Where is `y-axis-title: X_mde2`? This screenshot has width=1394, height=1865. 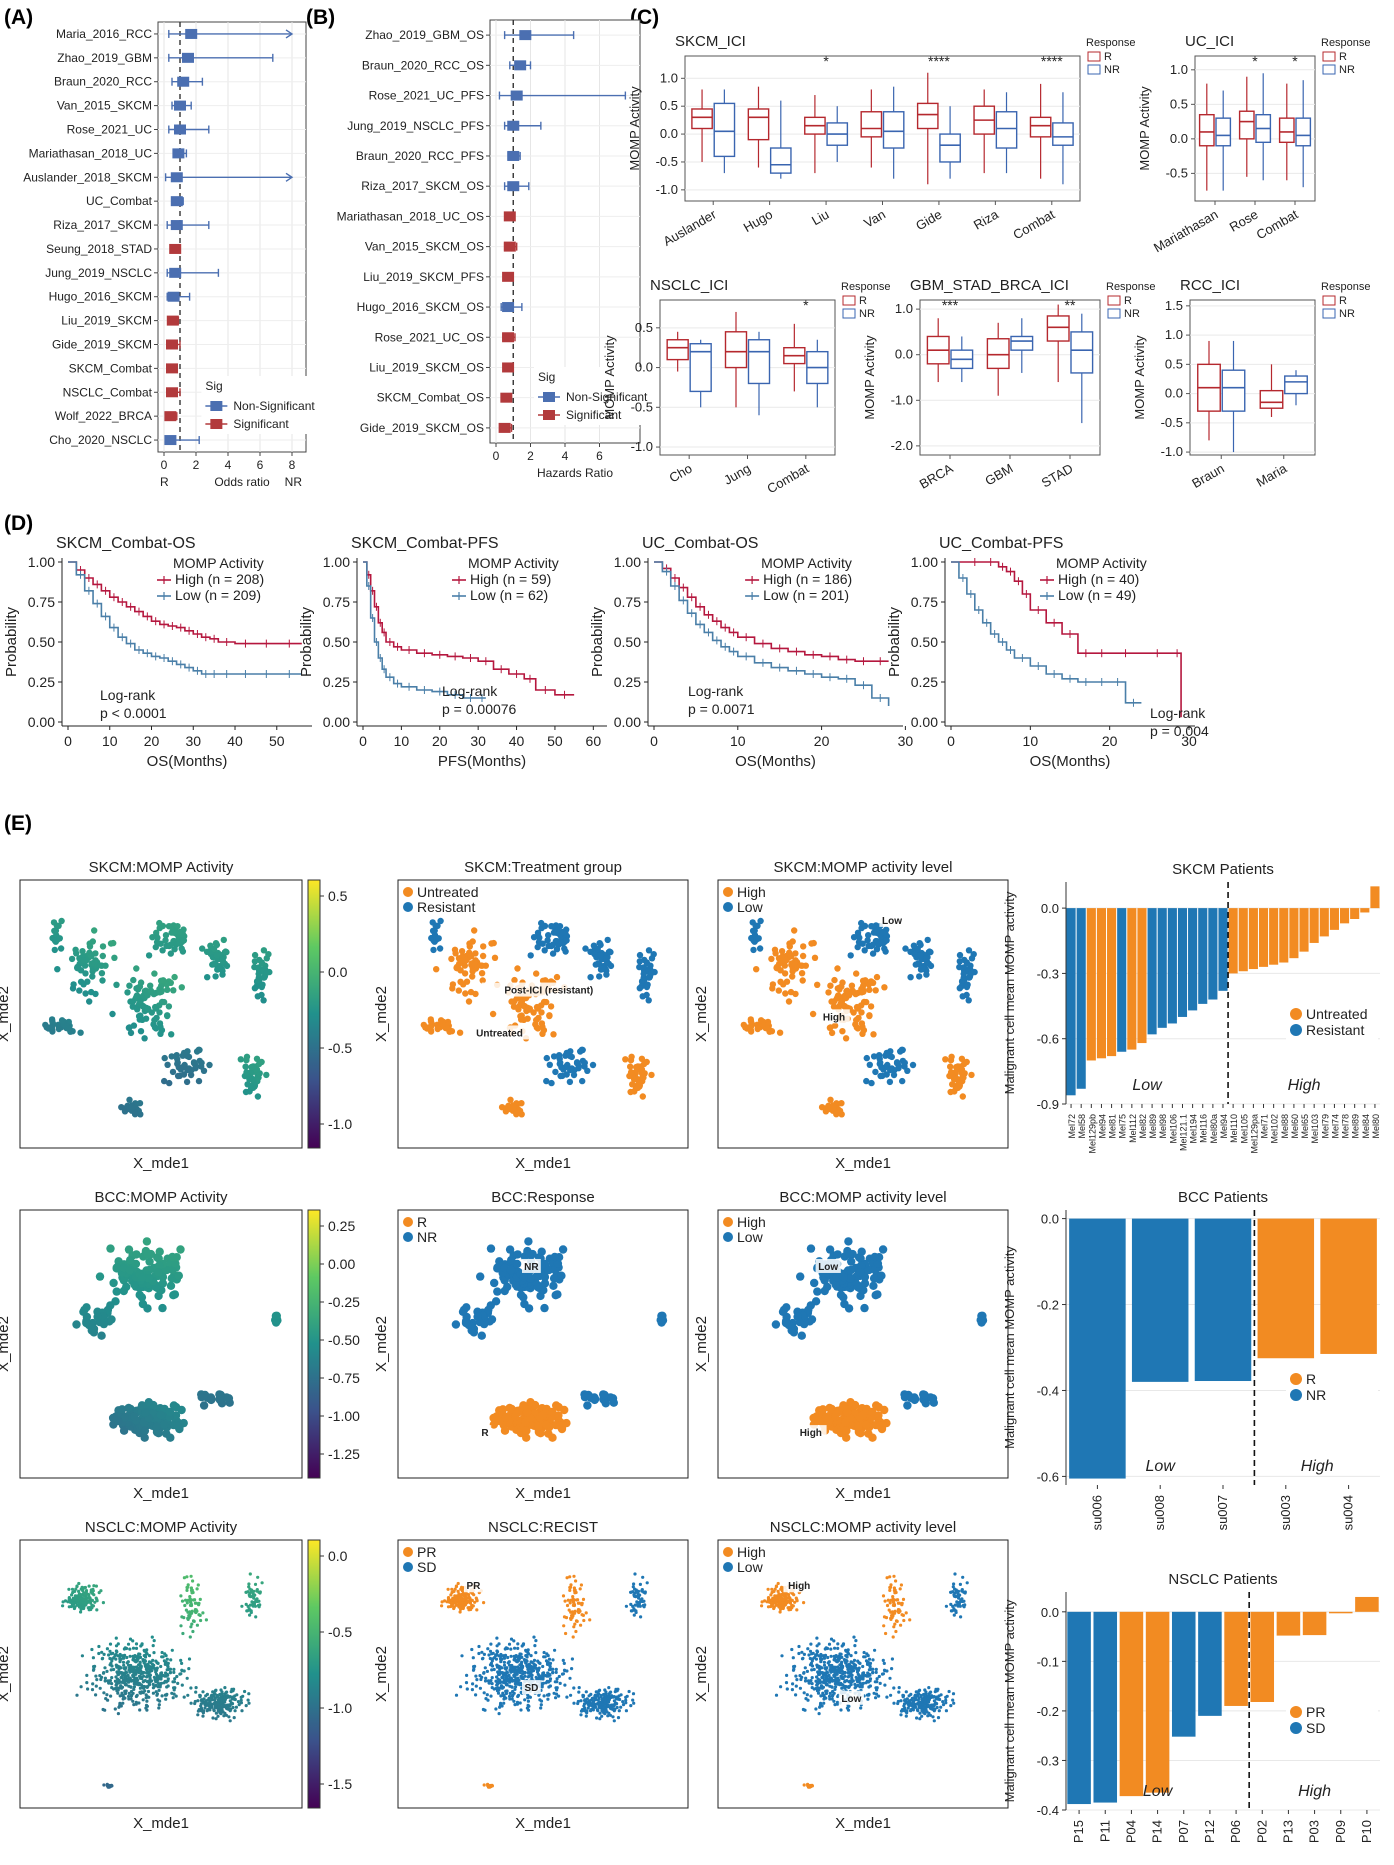
y-axis-title: X_mde2 is located at coordinates (701, 1344).